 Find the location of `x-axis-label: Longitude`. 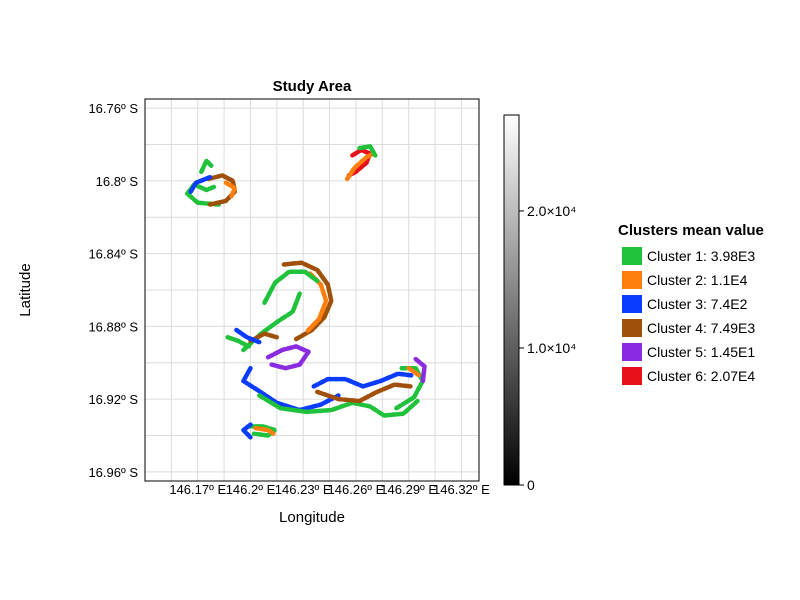

x-axis-label: Longitude is located at coordinates (312, 517).